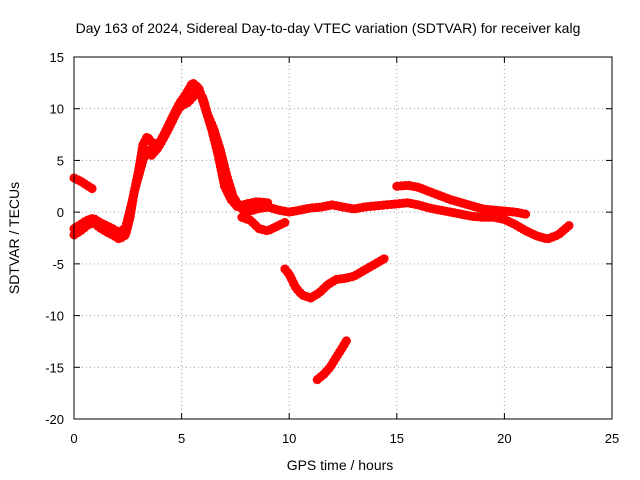 This screenshot has height=480, width=640. Describe the element at coordinates (263, 224) in the screenshot. I see `series-markers-track-e` at that location.